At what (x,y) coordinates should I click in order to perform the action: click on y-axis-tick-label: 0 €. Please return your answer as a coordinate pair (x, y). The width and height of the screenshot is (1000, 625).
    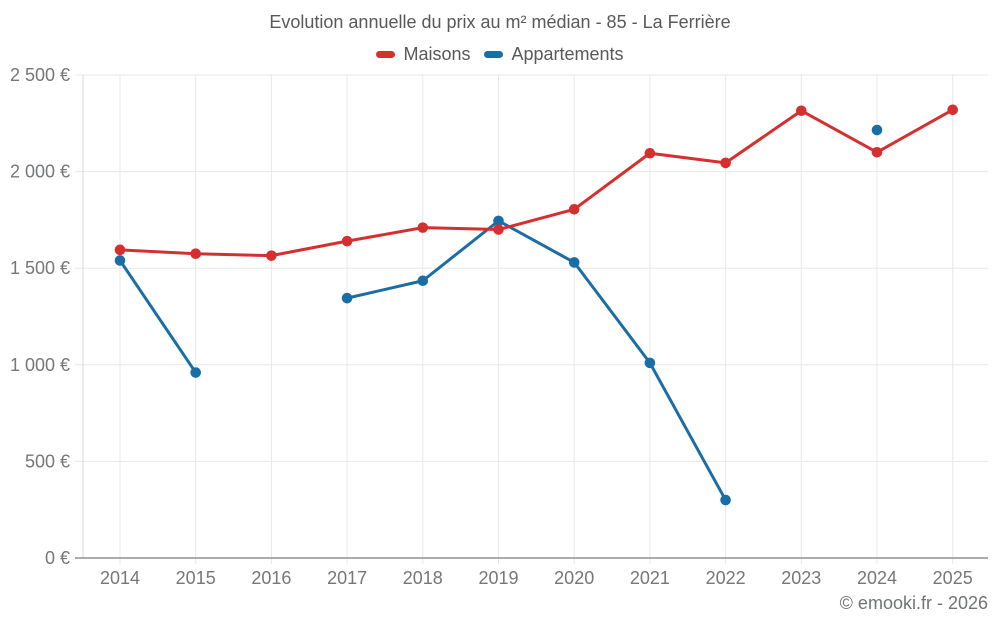
    Looking at the image, I should click on (57, 558).